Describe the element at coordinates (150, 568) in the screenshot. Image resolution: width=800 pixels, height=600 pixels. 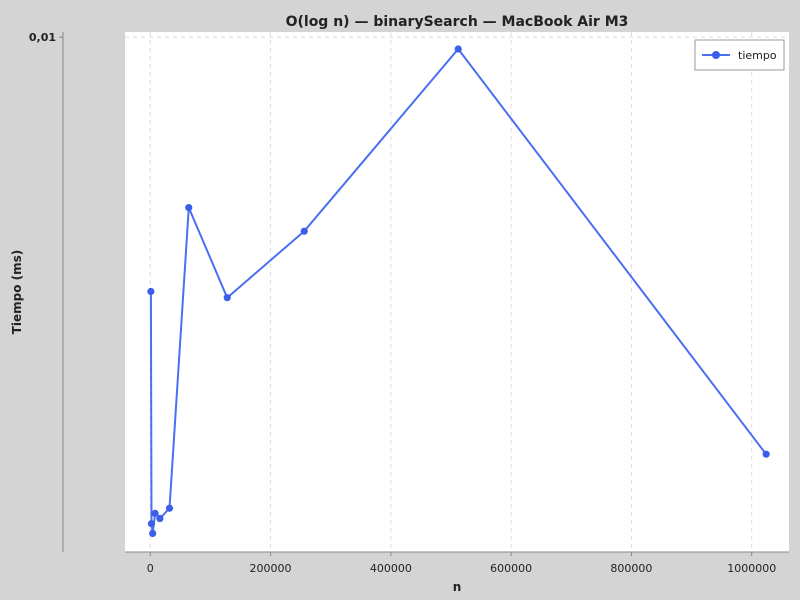
I see `x-tick-label: 0` at that location.